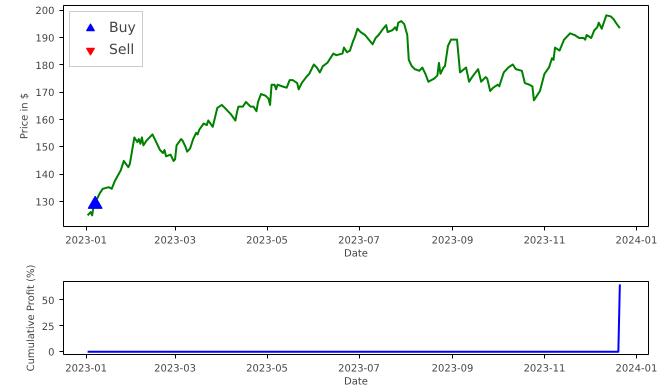 This screenshot has height=390, width=670. I want to click on y-tick-label: 170, so click(45, 94).